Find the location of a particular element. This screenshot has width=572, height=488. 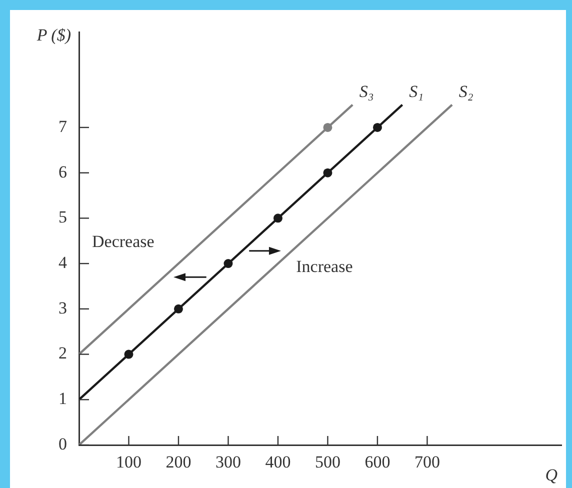

annotation: Decrease is located at coordinates (123, 242).